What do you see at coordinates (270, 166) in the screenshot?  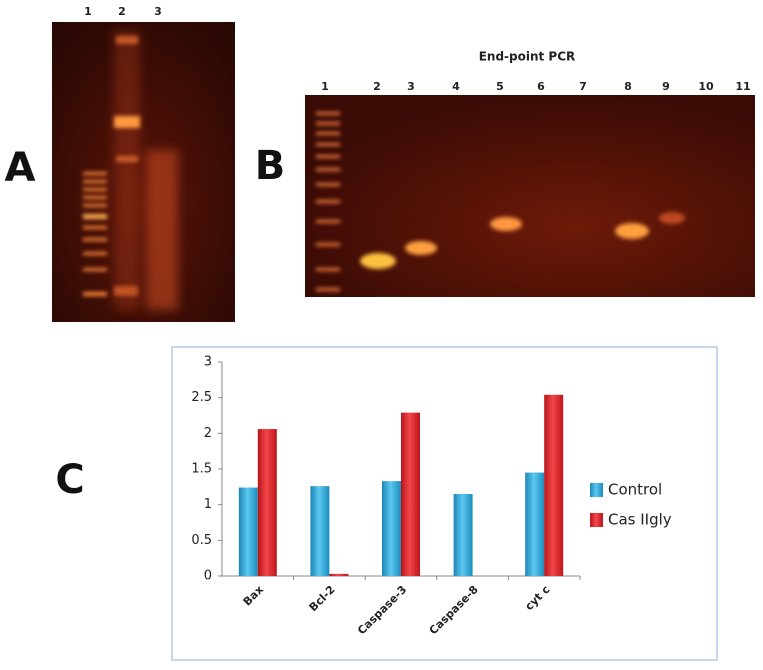 I see `panel-label: B` at bounding box center [270, 166].